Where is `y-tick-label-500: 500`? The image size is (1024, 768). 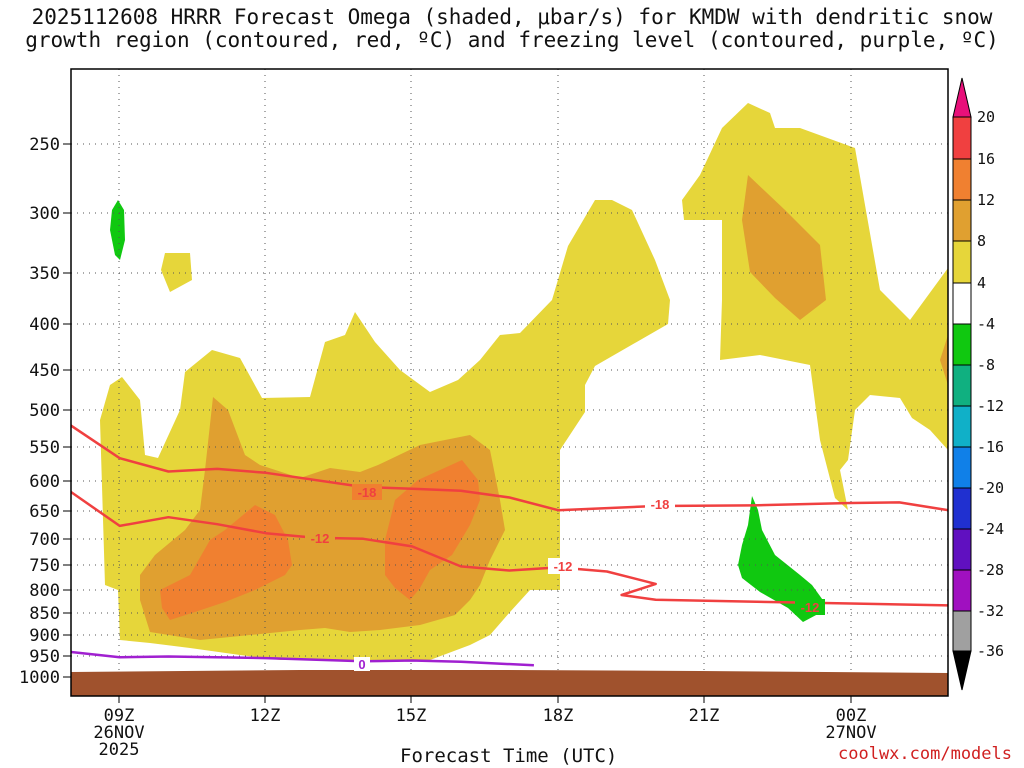 y-tick-label-500: 500 is located at coordinates (44, 411).